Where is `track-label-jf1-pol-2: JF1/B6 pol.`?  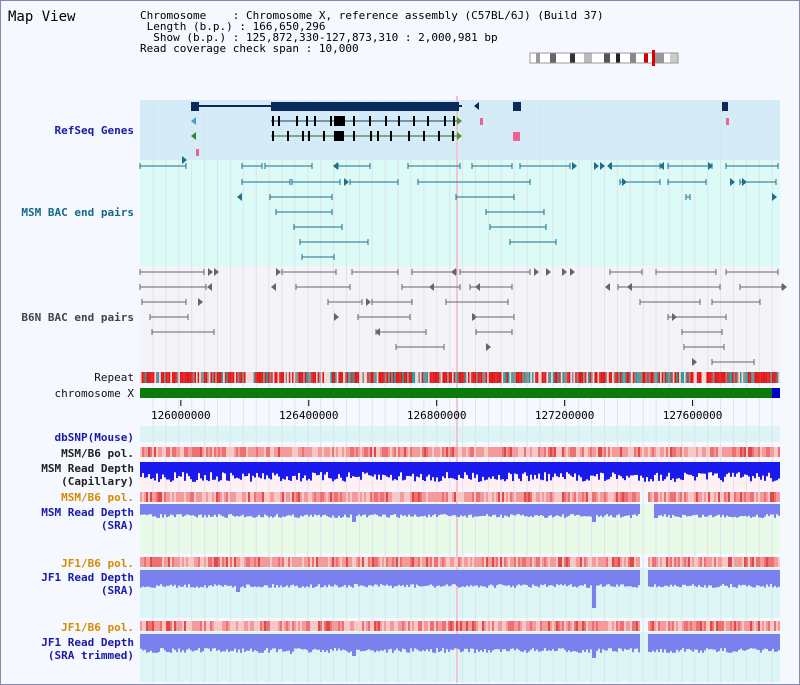
track-label-jf1-pol-2: JF1/B6 pol. is located at coordinates (97, 627).